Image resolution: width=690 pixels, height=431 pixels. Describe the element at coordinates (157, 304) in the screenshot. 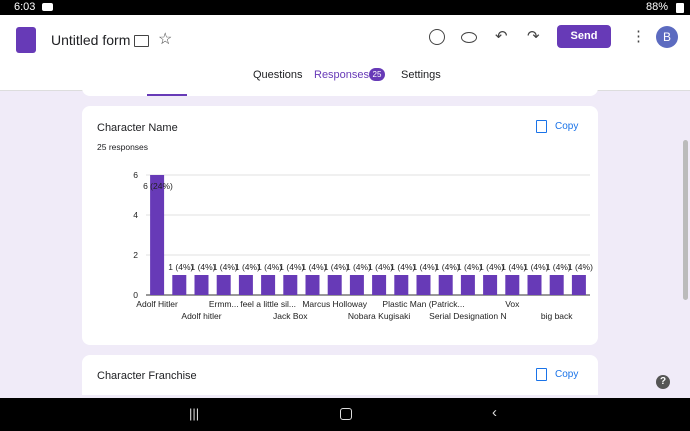

I see `x-tick-label: Adolf Hitler` at that location.